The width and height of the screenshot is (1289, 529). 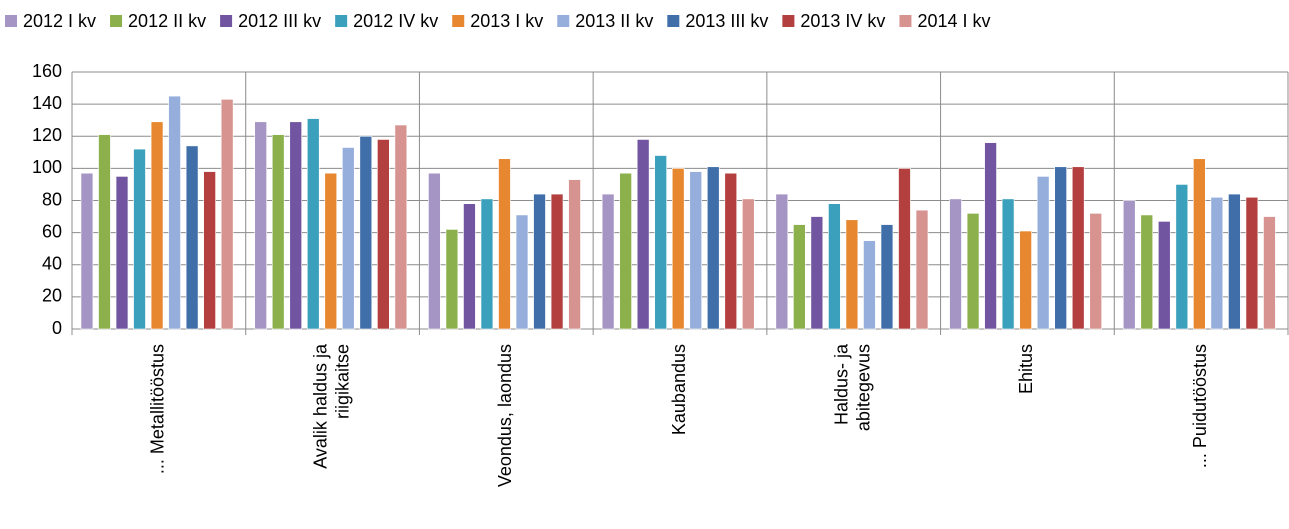 I want to click on x-tick-label: riigikaitse, so click(x=342, y=381).